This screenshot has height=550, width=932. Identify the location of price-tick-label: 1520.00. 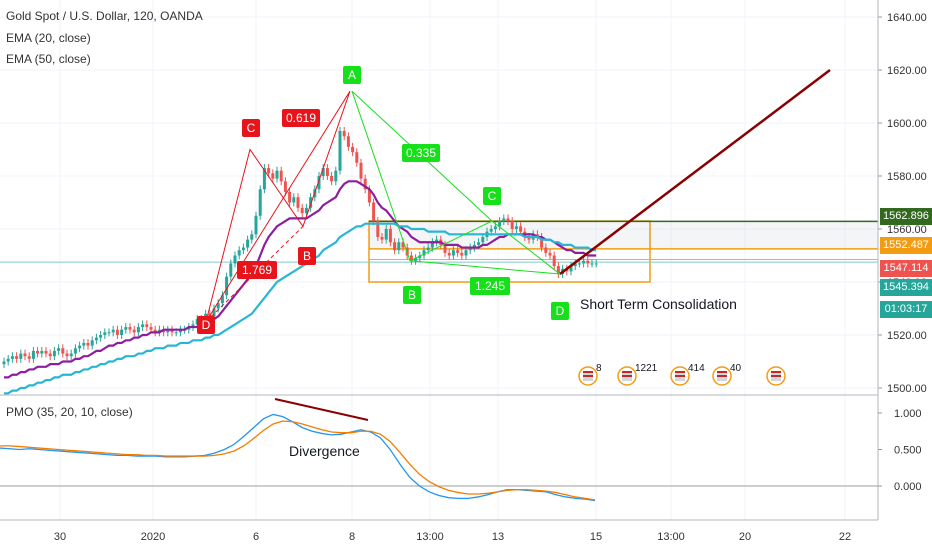
(907, 336).